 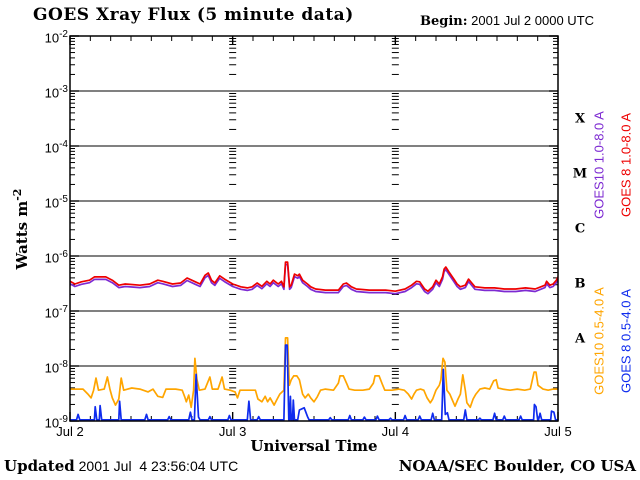 I want to click on flare-class-label: C, so click(x=580, y=228).